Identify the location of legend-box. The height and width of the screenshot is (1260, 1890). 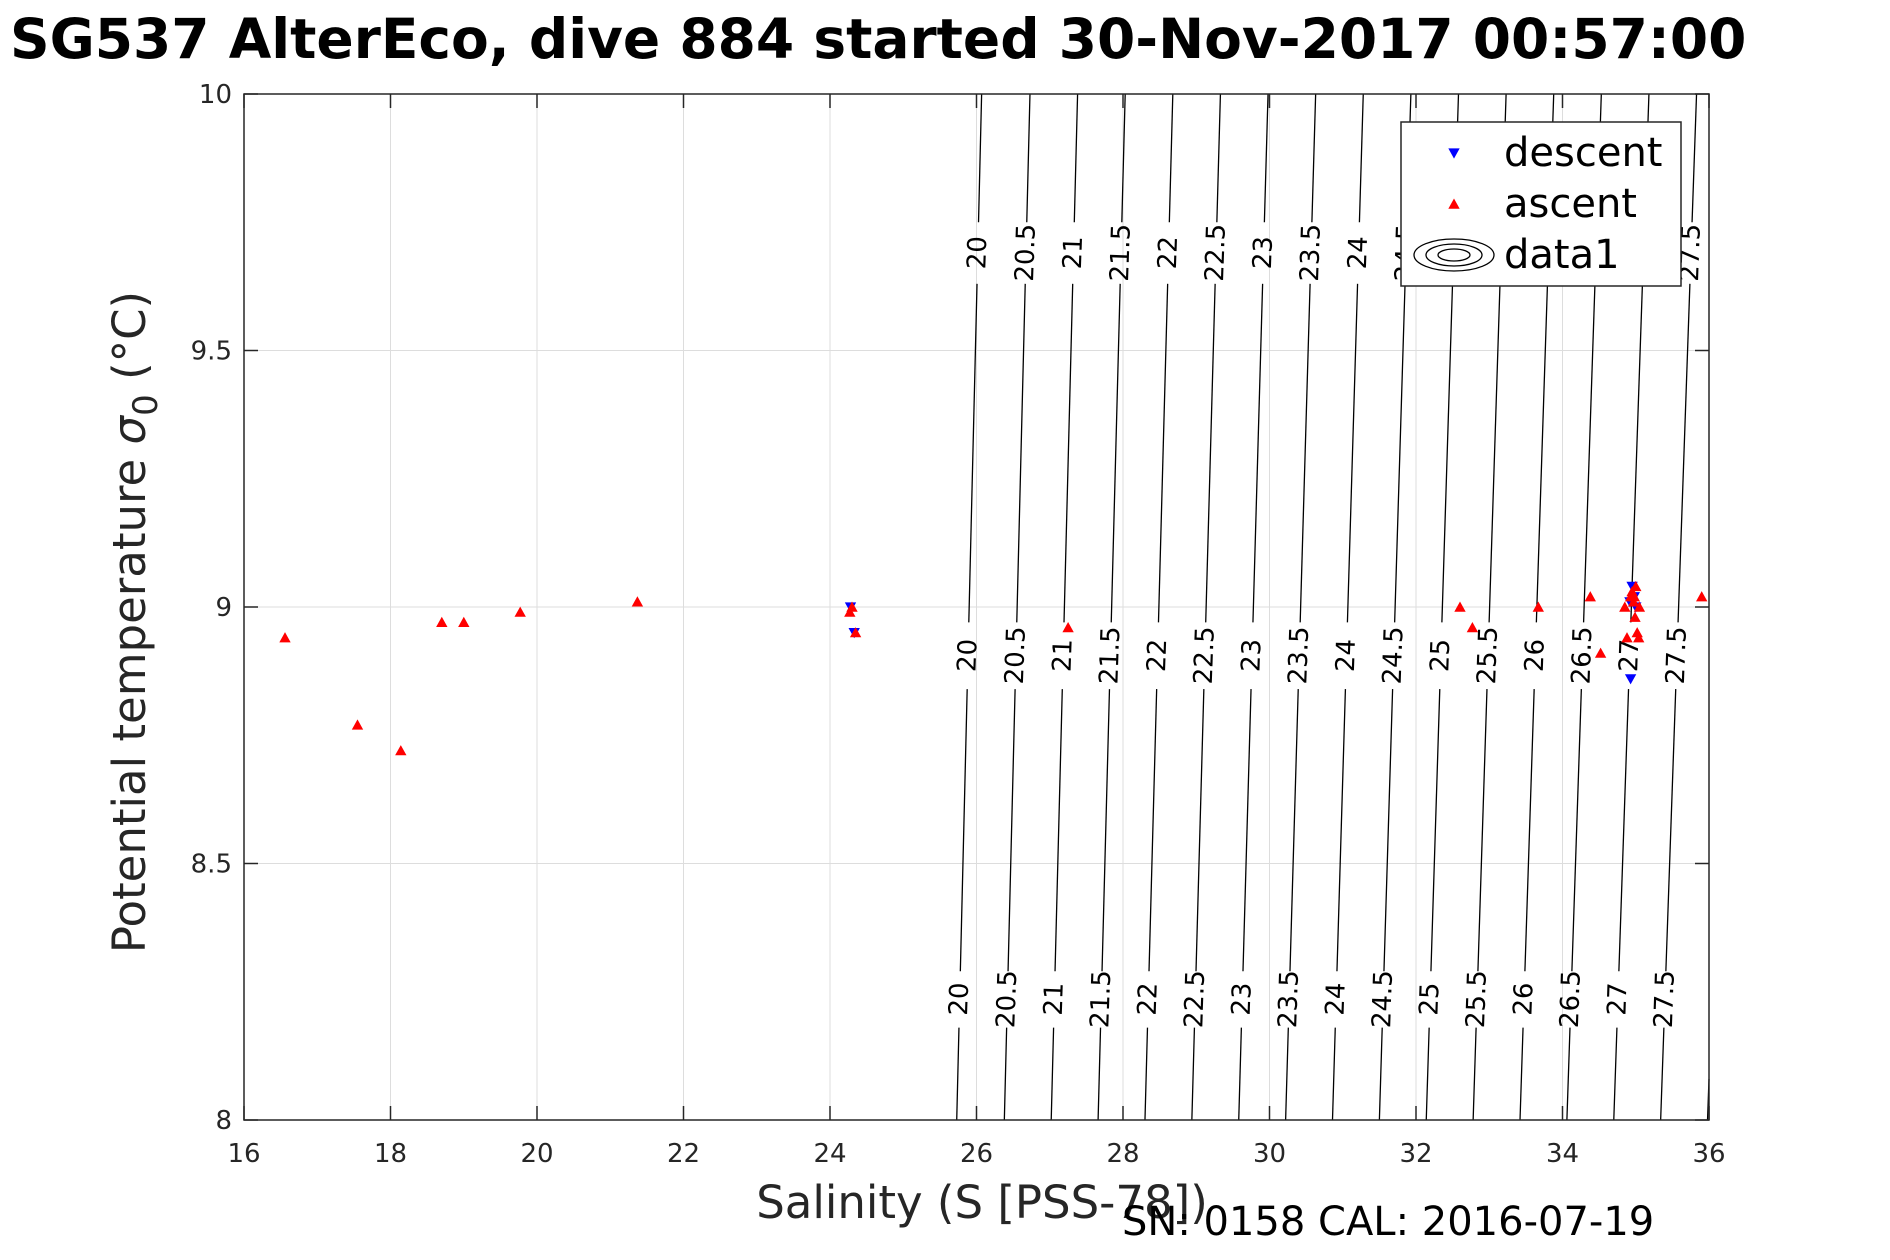
(1541, 204).